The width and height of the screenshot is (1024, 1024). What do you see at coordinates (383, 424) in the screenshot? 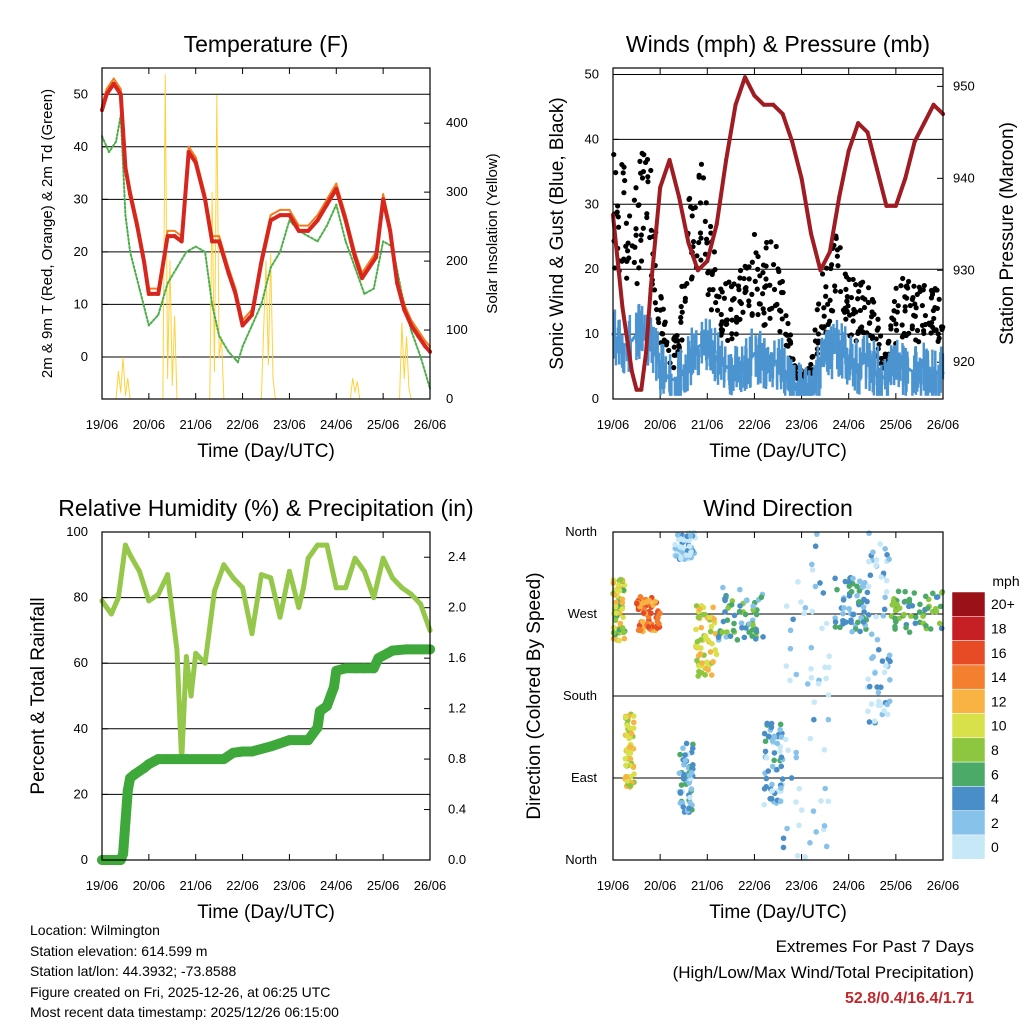
I see `x-tick-label: 25/06` at bounding box center [383, 424].